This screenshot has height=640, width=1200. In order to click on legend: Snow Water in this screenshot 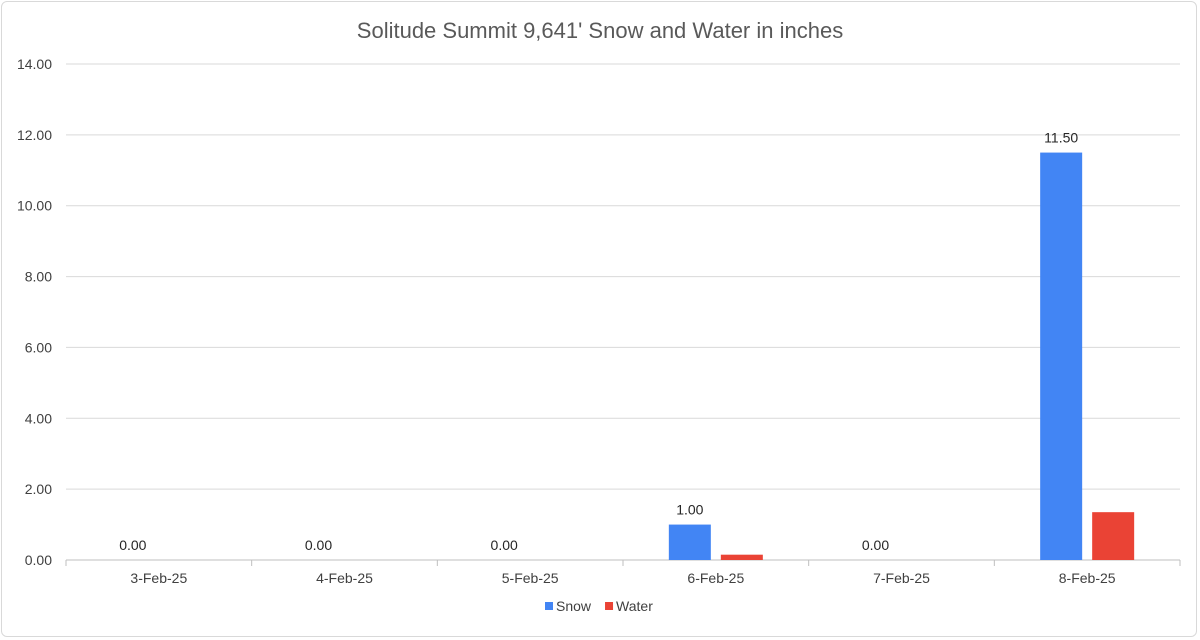, I will do `click(599, 606)`.